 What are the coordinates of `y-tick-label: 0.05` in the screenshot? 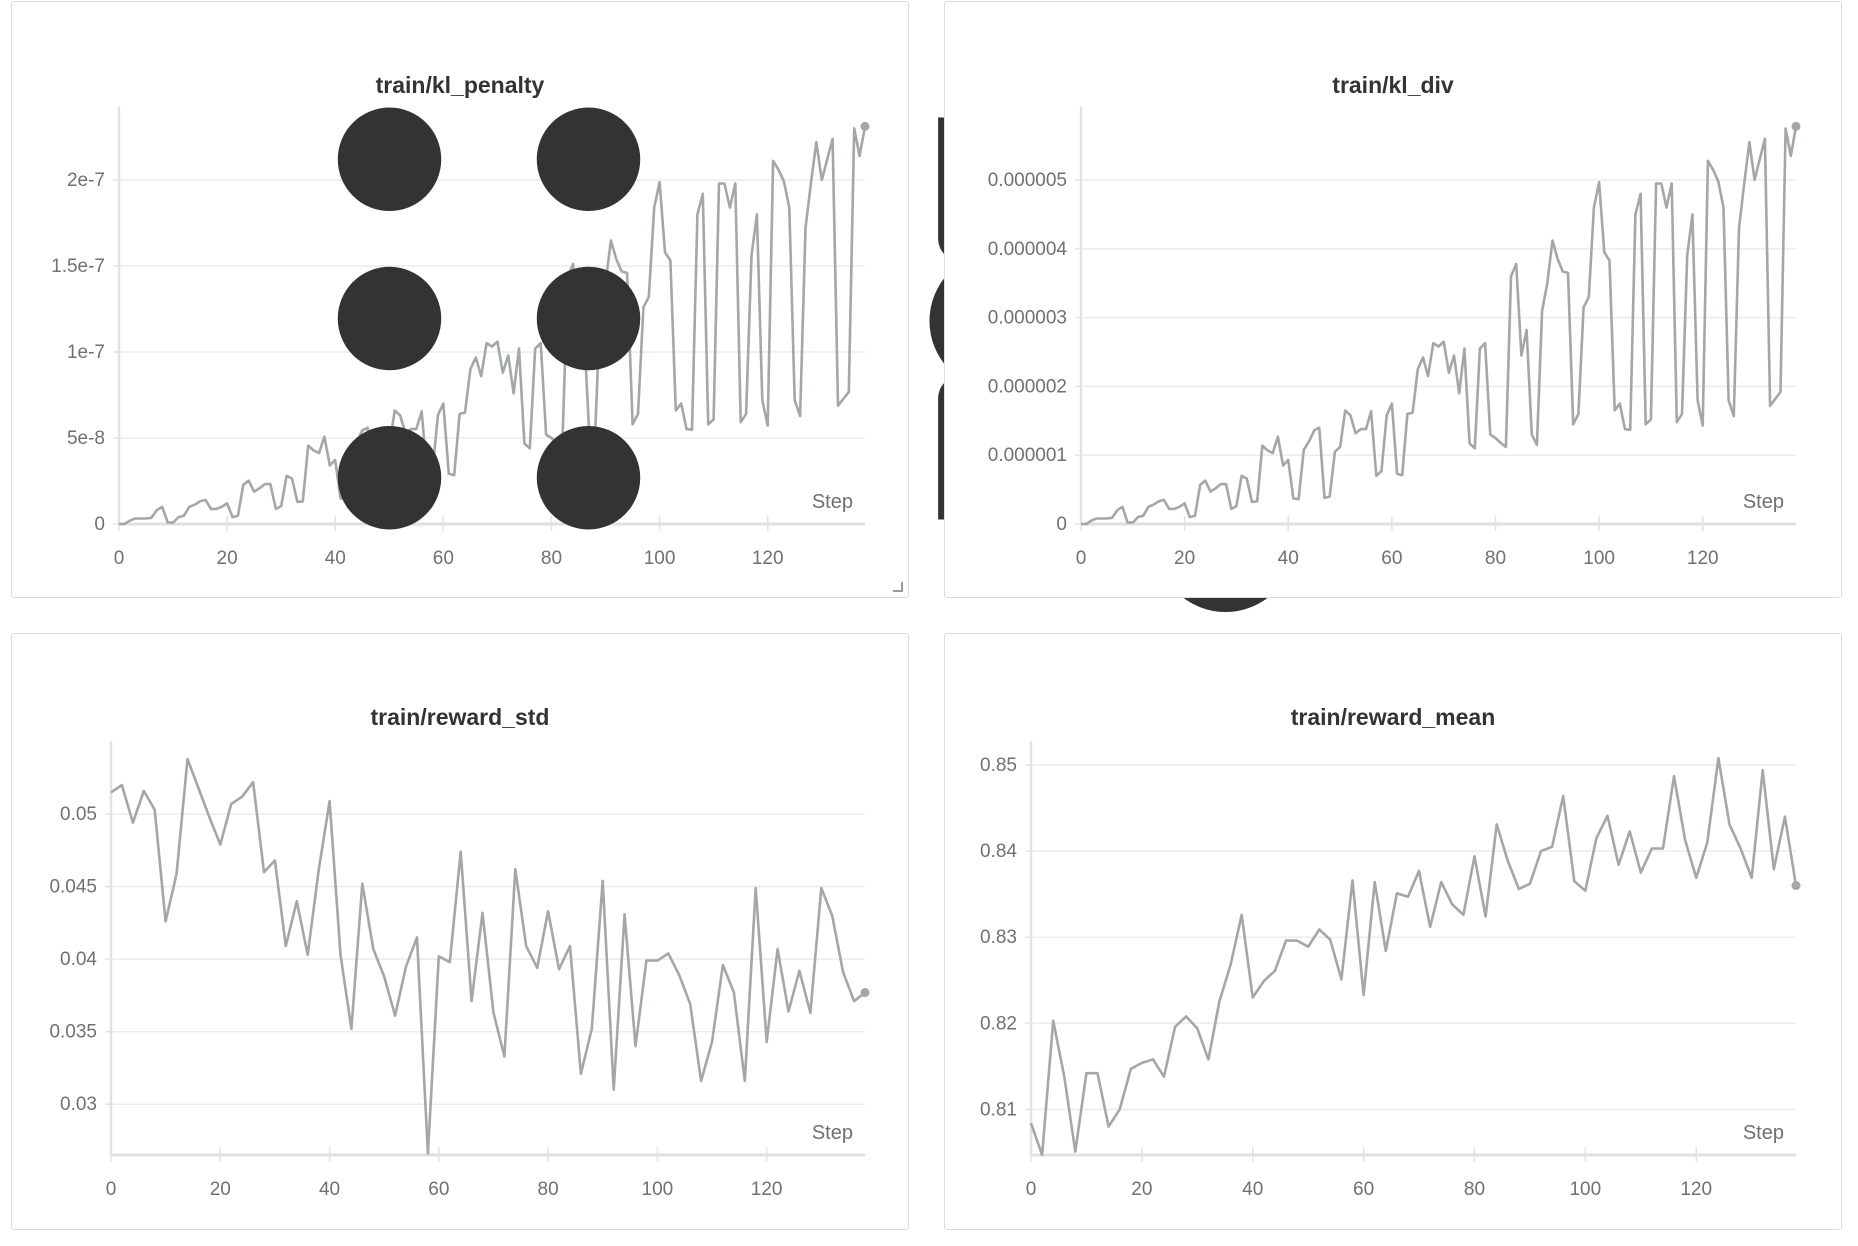 It's located at (78, 814).